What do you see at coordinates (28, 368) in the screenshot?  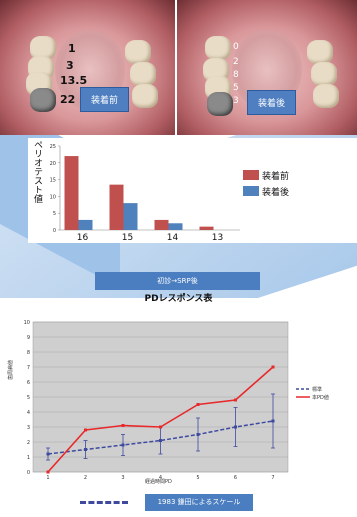 I see `y-tick-label: 7` at bounding box center [28, 368].